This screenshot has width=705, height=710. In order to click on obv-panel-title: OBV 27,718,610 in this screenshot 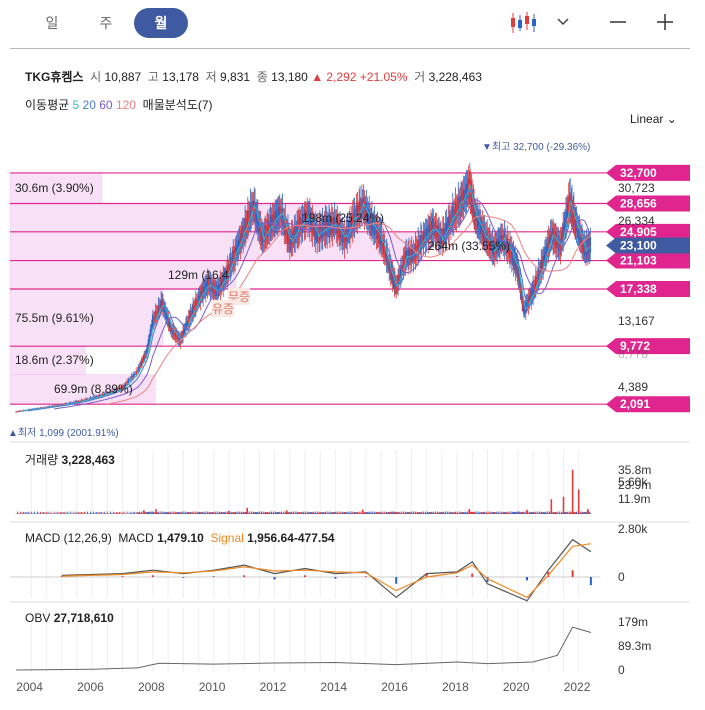, I will do `click(69, 618)`.